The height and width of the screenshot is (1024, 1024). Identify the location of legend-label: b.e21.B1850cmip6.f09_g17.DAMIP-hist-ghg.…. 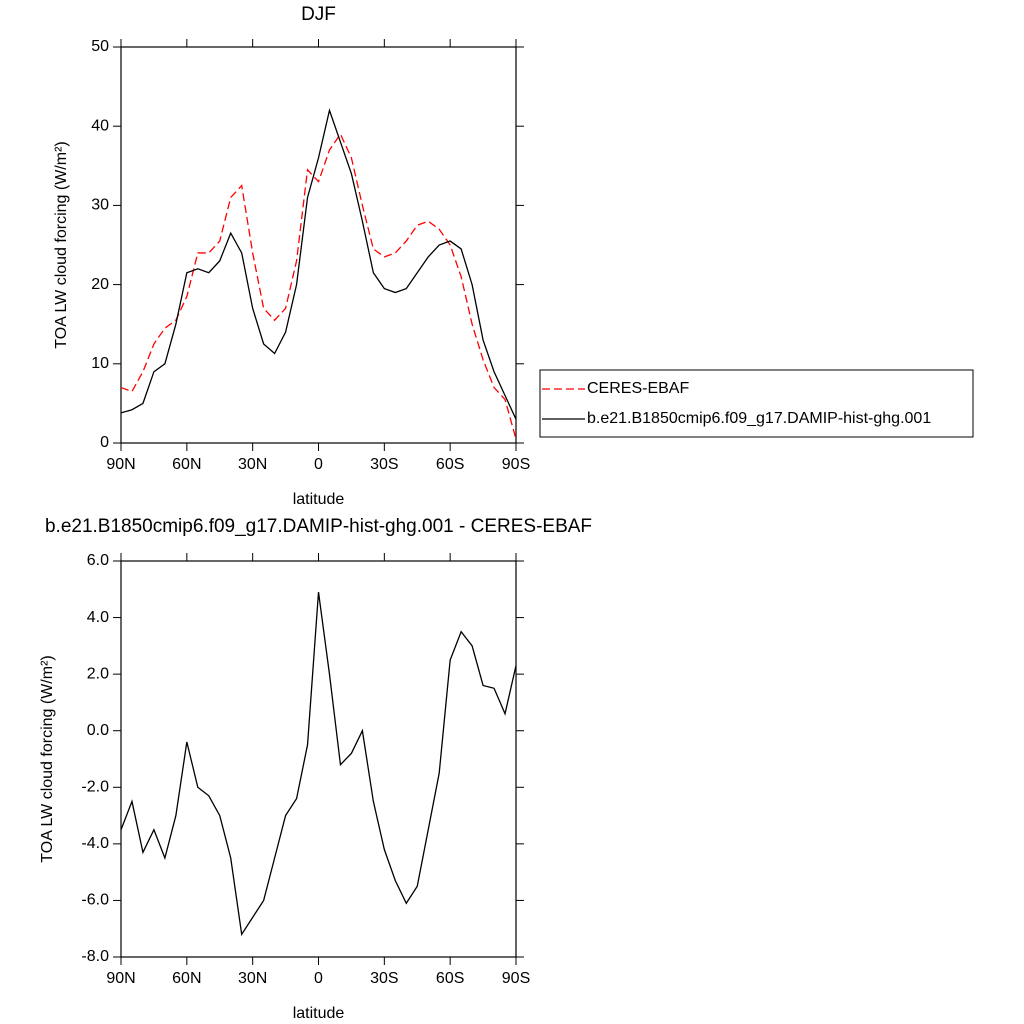
(759, 418).